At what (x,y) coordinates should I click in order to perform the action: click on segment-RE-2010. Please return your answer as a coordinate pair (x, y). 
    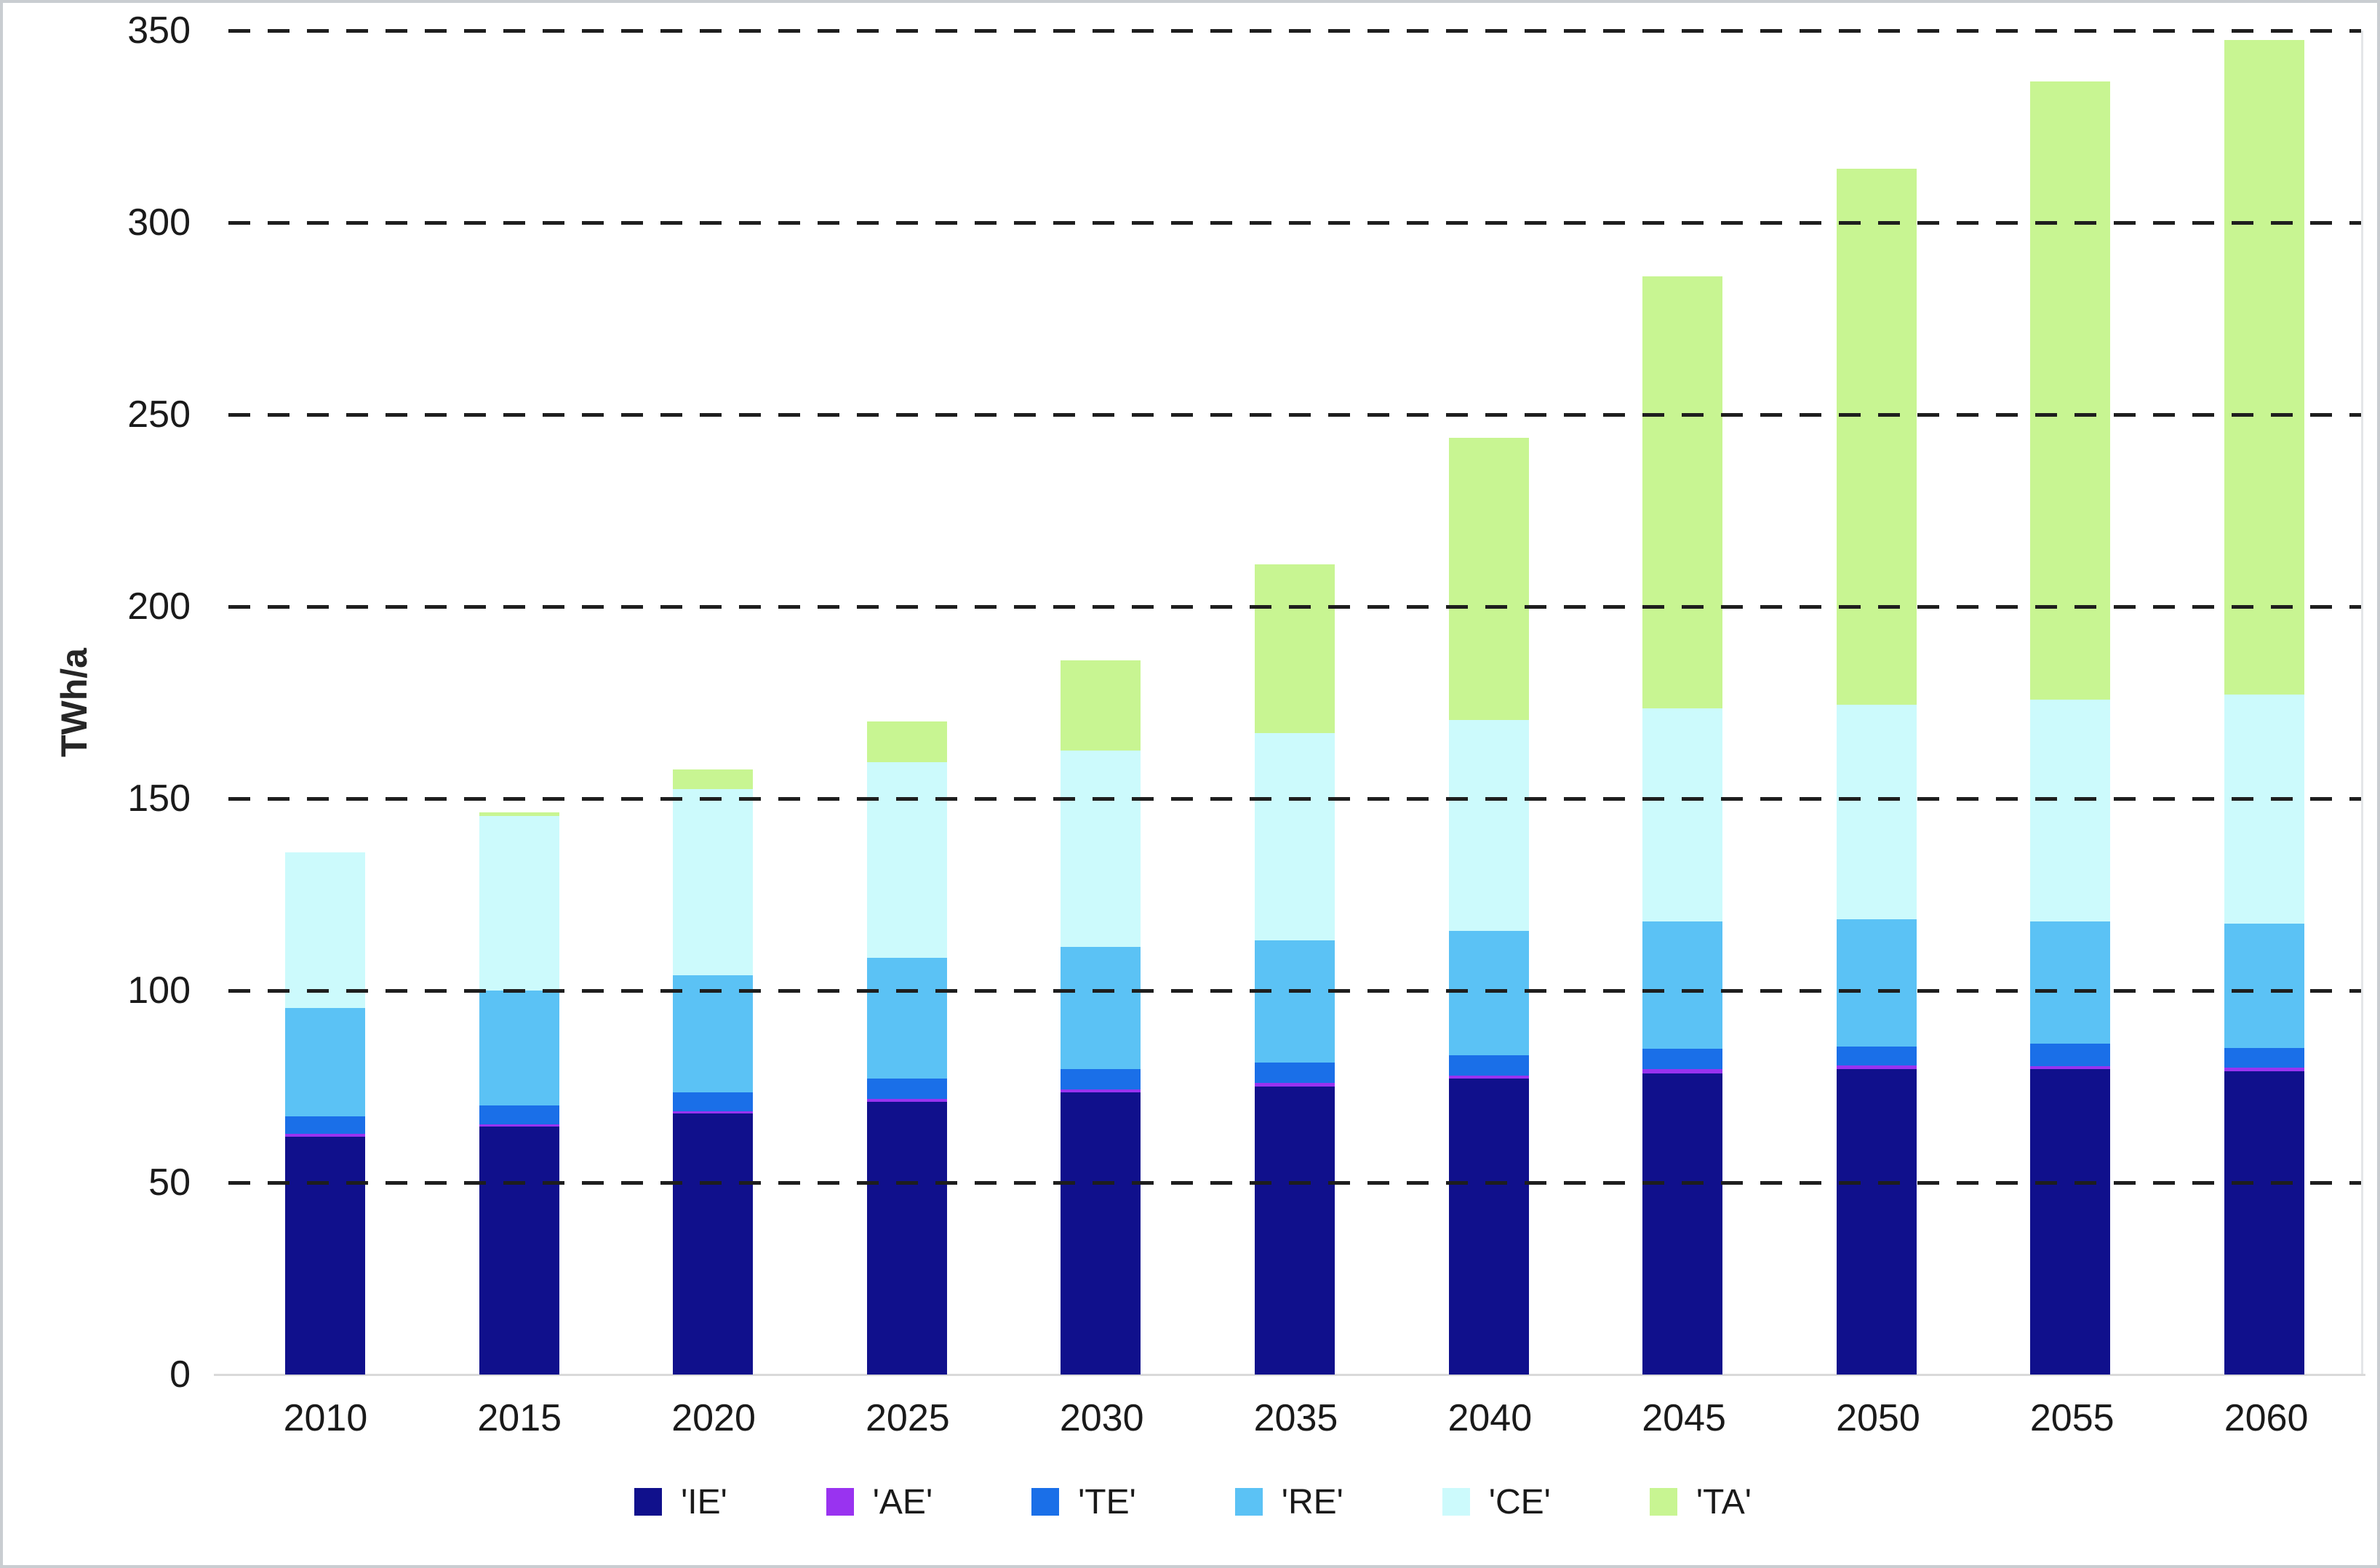
    Looking at the image, I should click on (325, 1062).